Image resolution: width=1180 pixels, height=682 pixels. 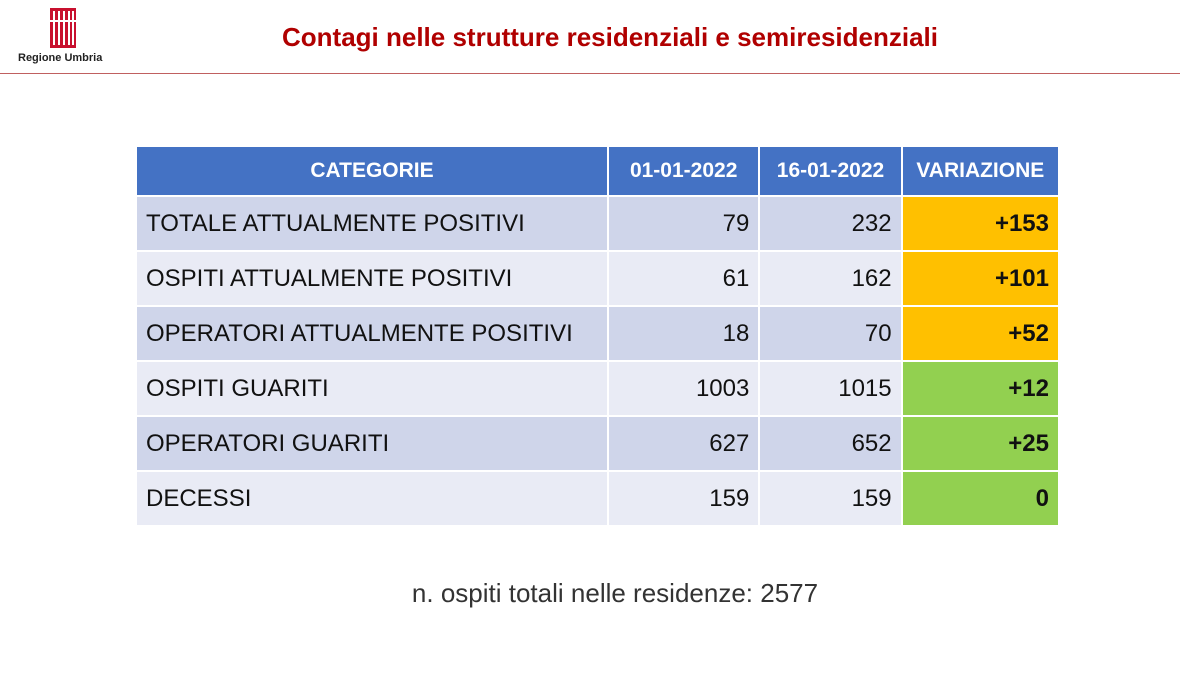 I want to click on category-cell: OSPITI ATTUALMENTE POSITIVI, so click(x=372, y=278).